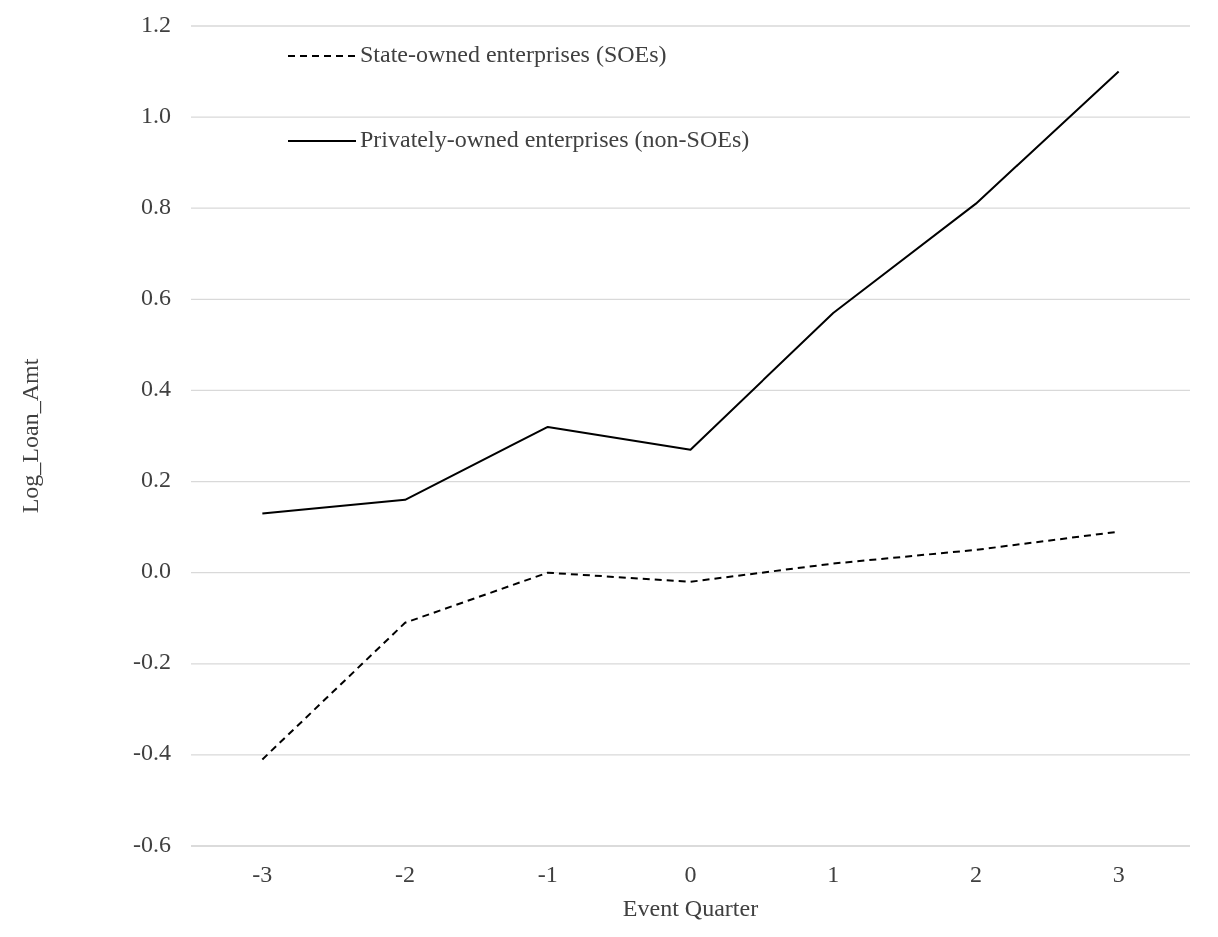  Describe the element at coordinates (152, 843) in the screenshot. I see `y-tick-label: -0.6` at that location.